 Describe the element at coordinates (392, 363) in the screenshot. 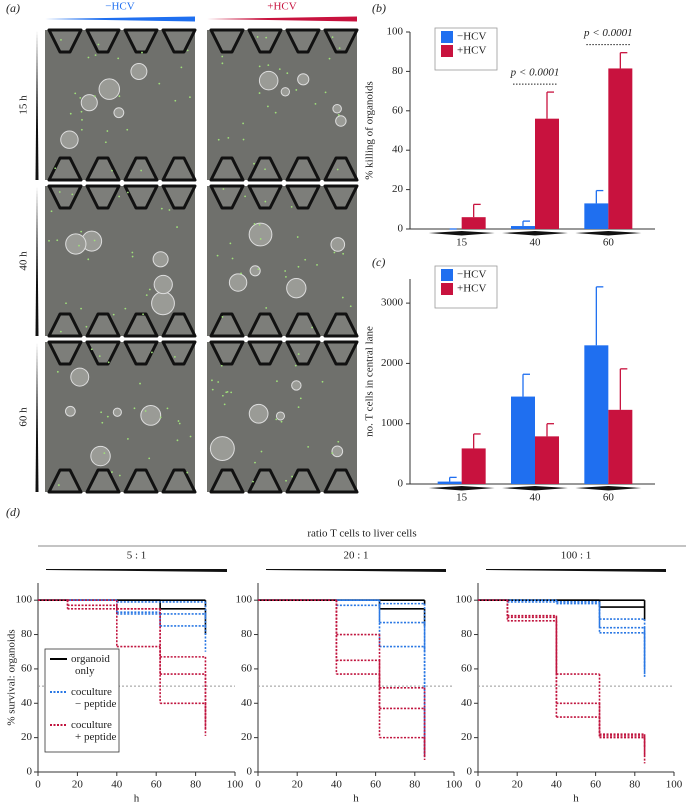

I see `y-tick-label: 2000` at that location.